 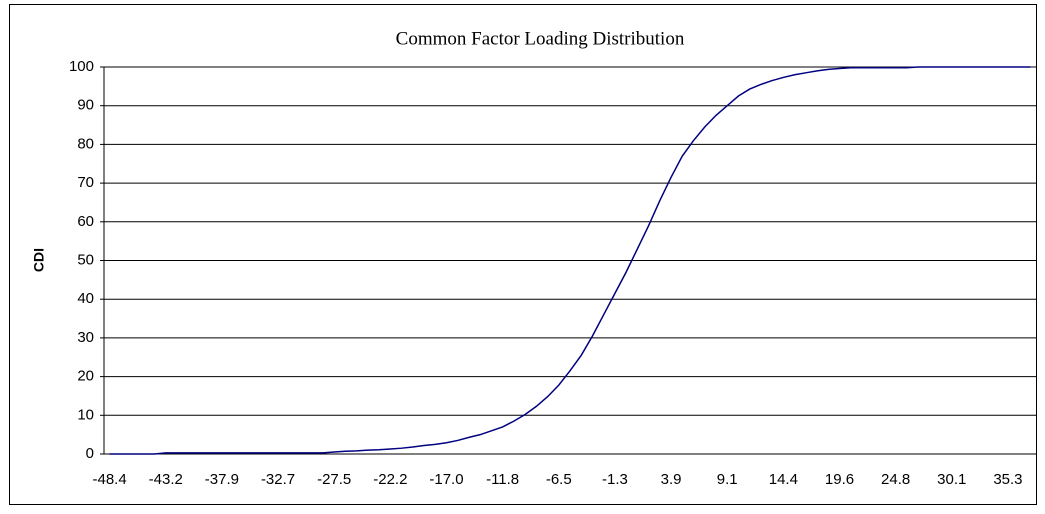 What do you see at coordinates (166, 479) in the screenshot?
I see `x-tick-label: -43.2` at bounding box center [166, 479].